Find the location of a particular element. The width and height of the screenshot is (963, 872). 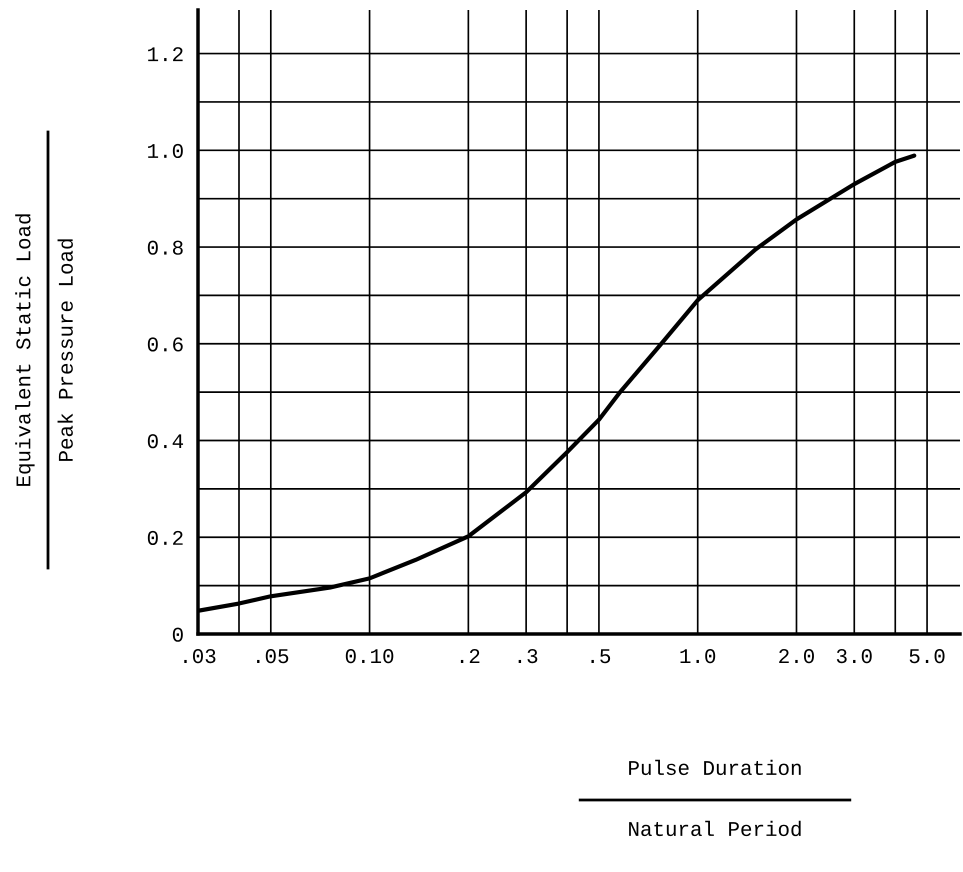

x-tick-label: 2.0 is located at coordinates (796, 656).